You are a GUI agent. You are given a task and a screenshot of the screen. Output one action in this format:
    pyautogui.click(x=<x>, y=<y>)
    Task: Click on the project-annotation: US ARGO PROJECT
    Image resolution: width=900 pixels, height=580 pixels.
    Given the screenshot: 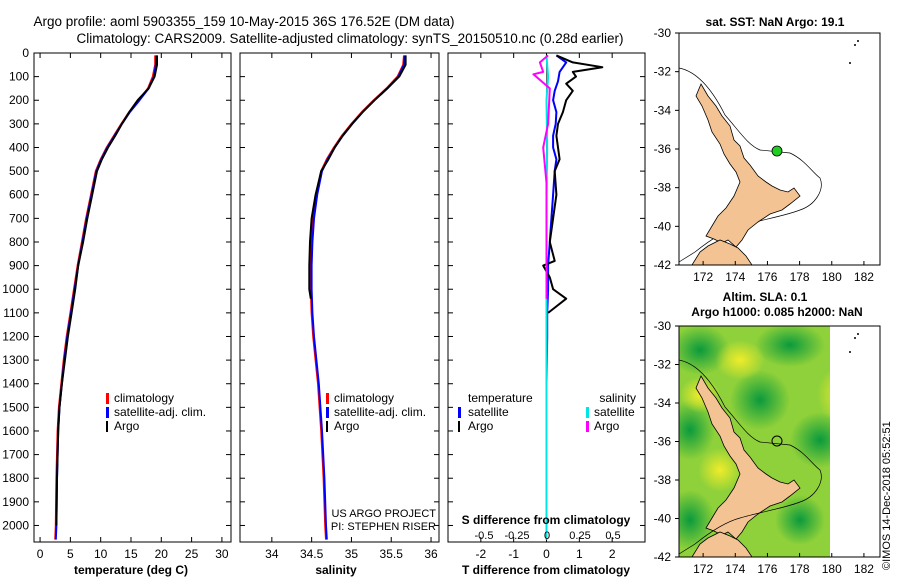 What is the action you would take?
    pyautogui.click(x=383, y=514)
    